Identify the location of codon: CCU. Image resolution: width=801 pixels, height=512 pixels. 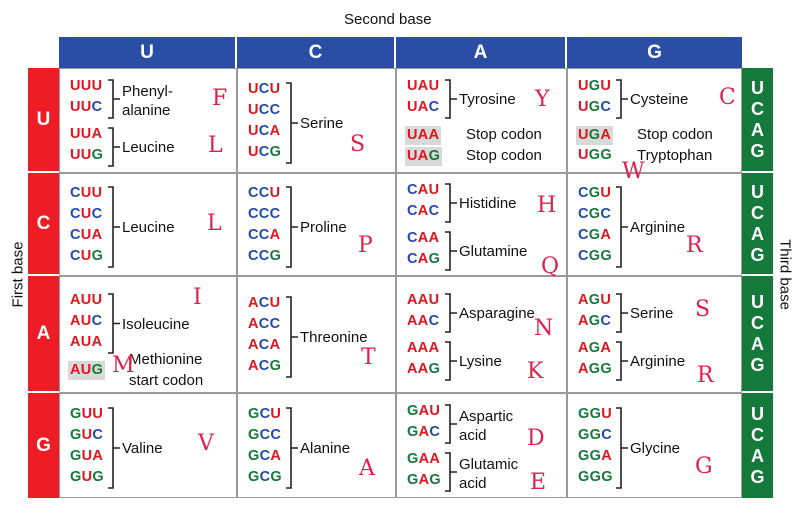
(264, 193).